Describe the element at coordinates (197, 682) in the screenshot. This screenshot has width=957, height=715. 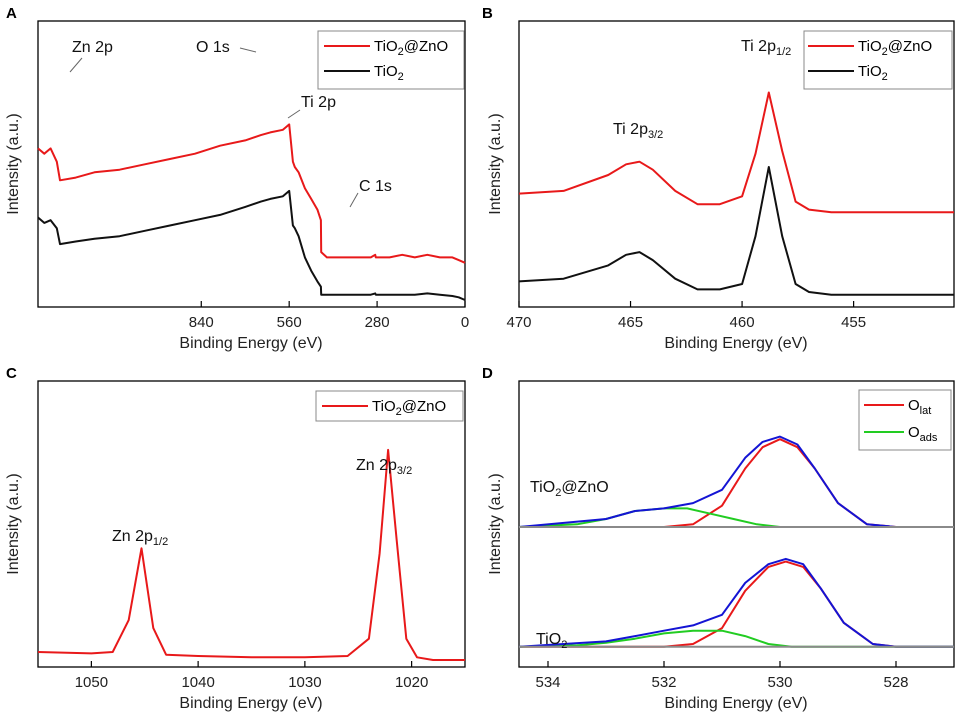
I see `x-tick-label-c-1: 1040` at that location.